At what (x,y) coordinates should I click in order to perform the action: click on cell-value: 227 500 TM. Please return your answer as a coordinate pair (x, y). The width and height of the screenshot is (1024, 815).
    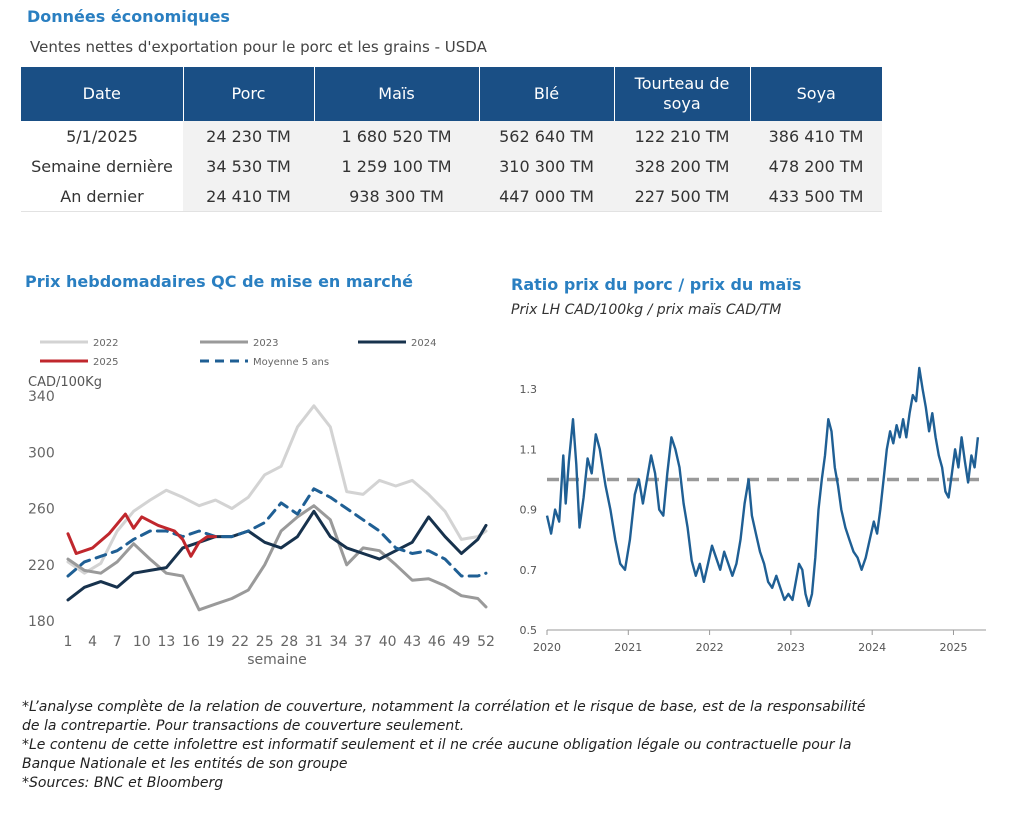
    Looking at the image, I should click on (682, 196).